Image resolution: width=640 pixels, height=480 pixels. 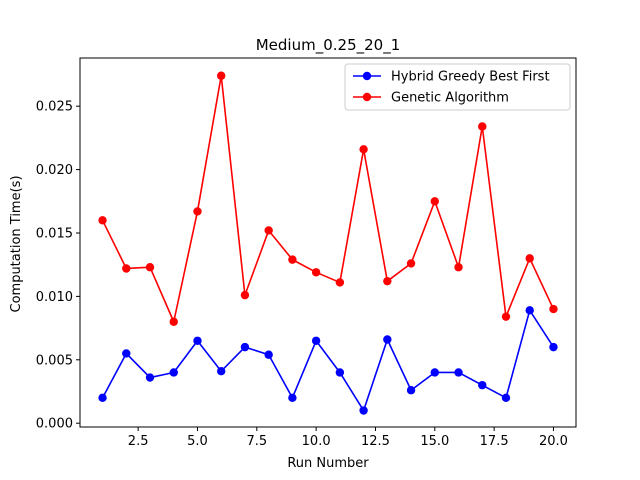 What do you see at coordinates (553, 441) in the screenshot?
I see `x-tick-label: 20.0` at bounding box center [553, 441].